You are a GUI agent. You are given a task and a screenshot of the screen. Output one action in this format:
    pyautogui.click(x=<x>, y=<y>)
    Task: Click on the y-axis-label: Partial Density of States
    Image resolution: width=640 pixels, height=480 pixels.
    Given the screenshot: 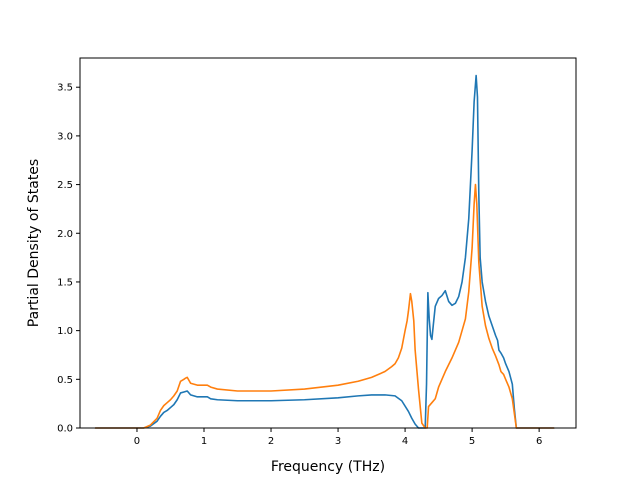 What is the action you would take?
    pyautogui.click(x=34, y=243)
    